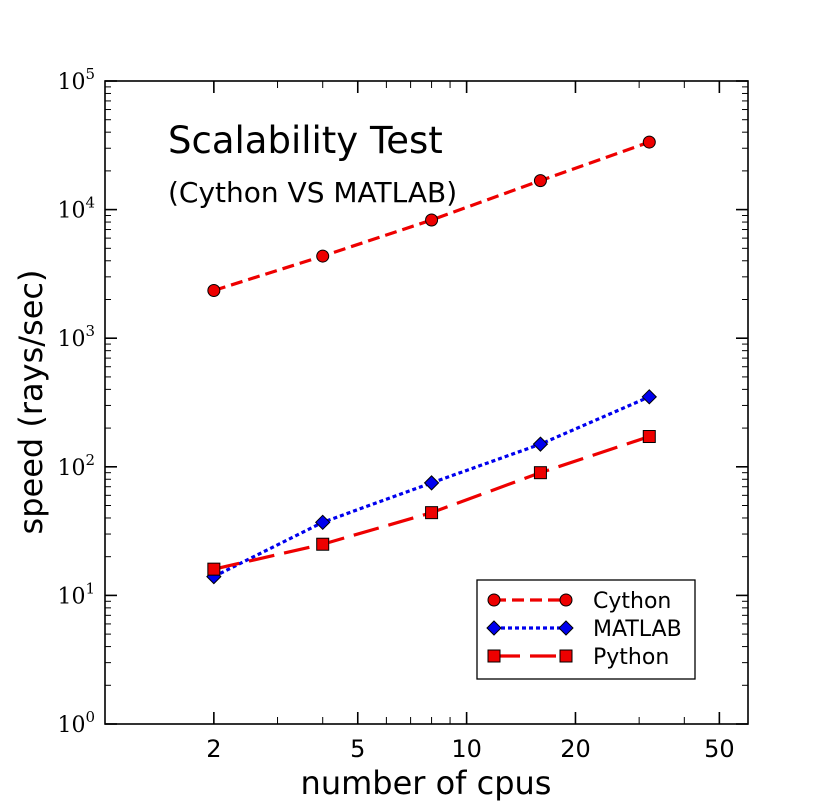 Image resolution: width=830 pixels, height=806 pixels. Describe the element at coordinates (90, 717) in the screenshot. I see `y-tick-exponent: 0` at that location.